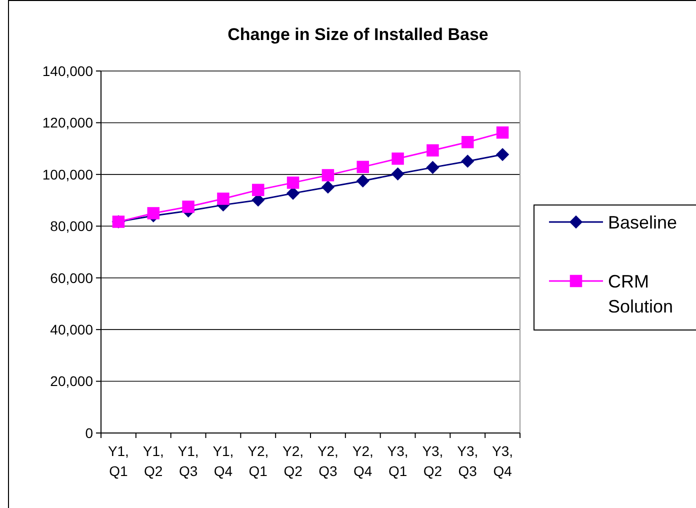 This screenshot has height=508, width=696. What do you see at coordinates (68, 70) in the screenshot?
I see `y-tick-label: 140,000` at bounding box center [68, 70].